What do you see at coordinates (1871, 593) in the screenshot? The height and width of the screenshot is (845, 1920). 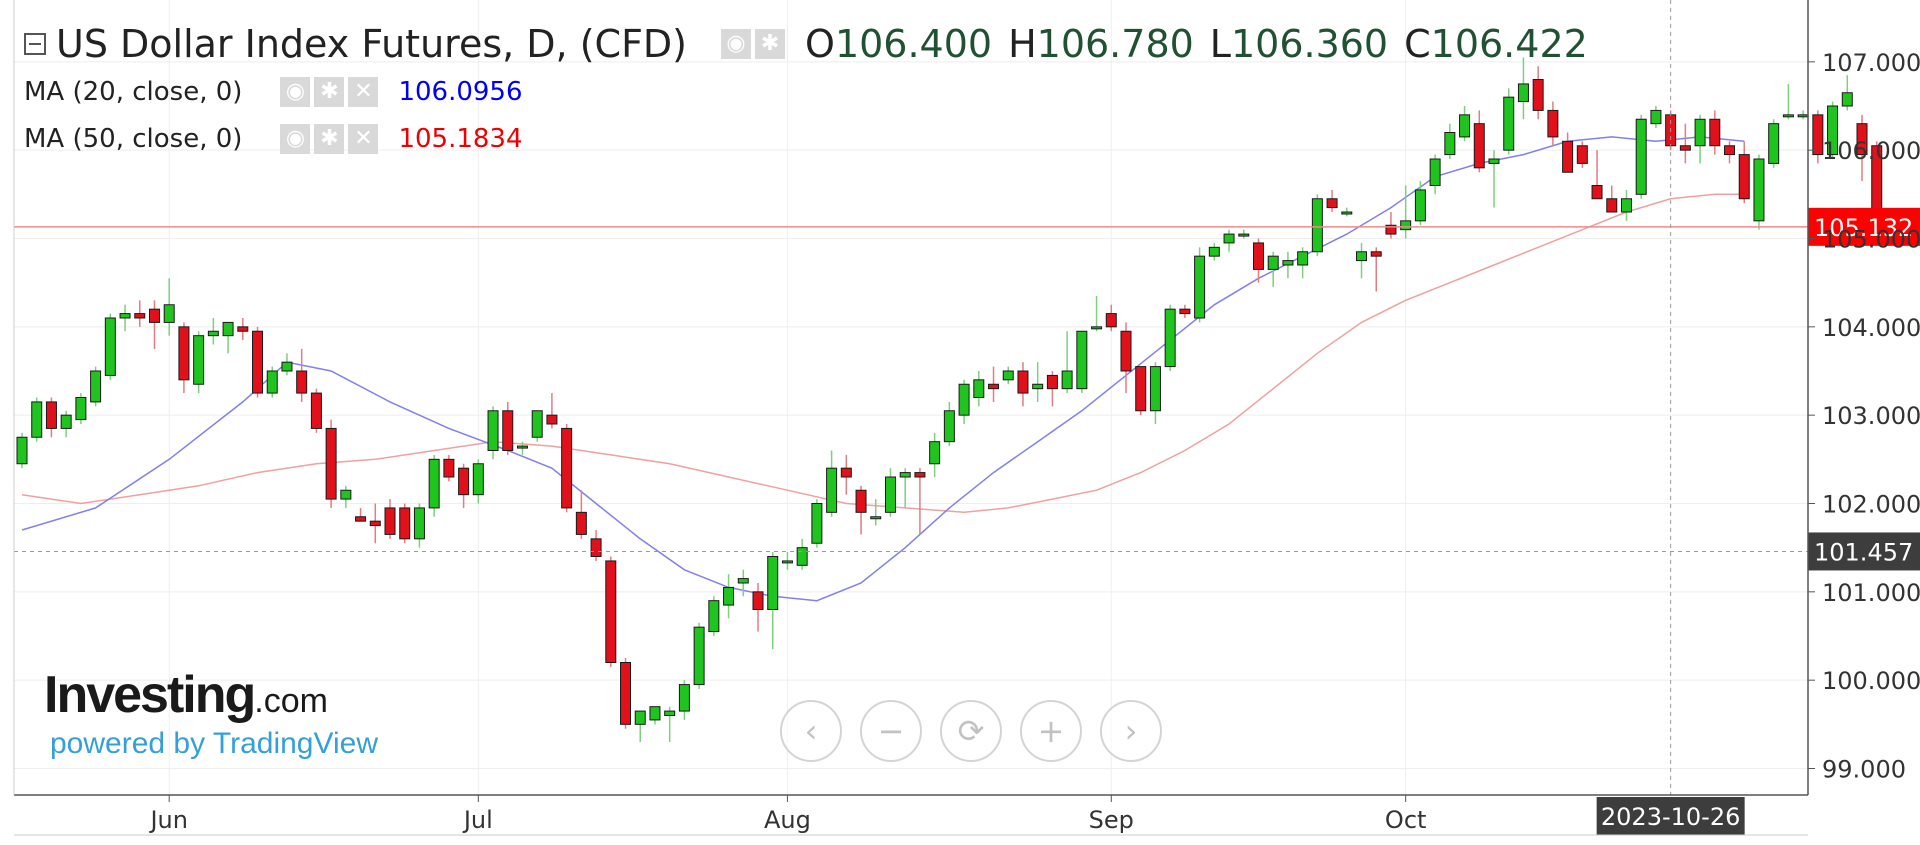 I see `y-tick-label: 101.000` at bounding box center [1871, 593].